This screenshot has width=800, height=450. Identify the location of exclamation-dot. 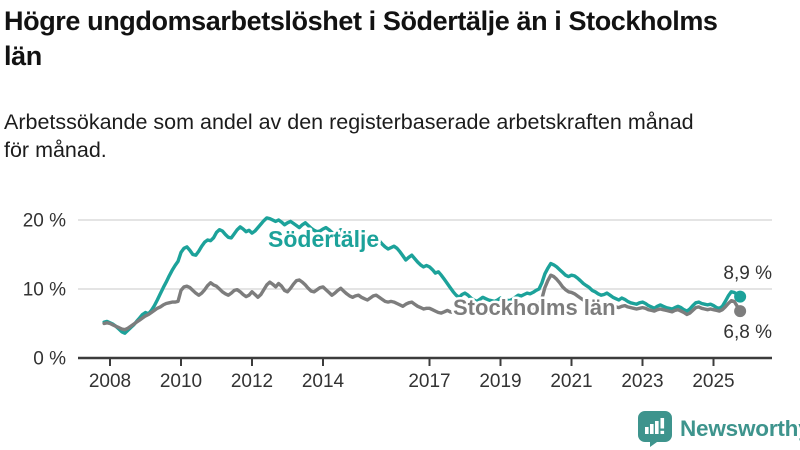
(662, 432).